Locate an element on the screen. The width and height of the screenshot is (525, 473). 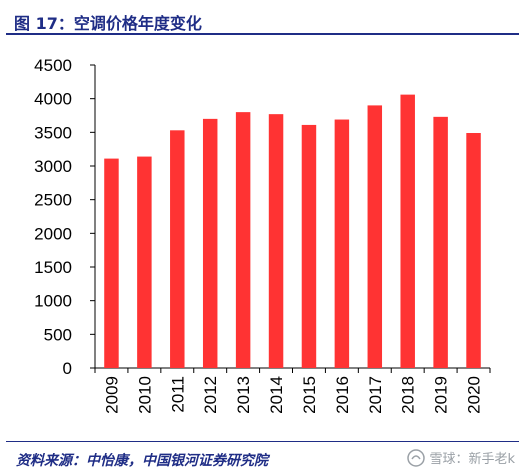
x-tick-label: 2010 is located at coordinates (144, 395).